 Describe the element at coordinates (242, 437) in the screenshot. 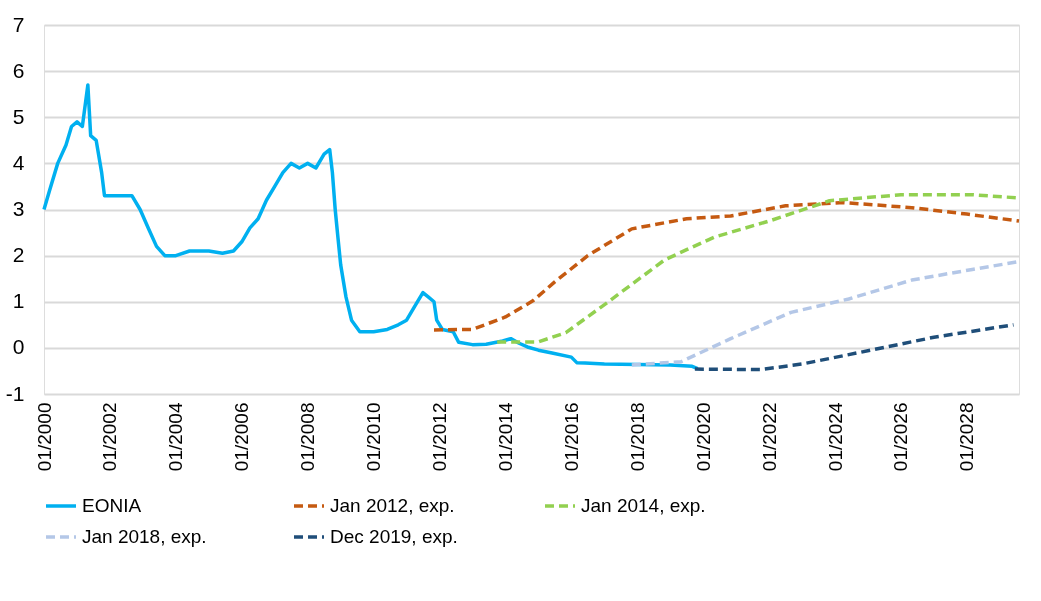

I see `x-tick-label: 01/2006` at that location.